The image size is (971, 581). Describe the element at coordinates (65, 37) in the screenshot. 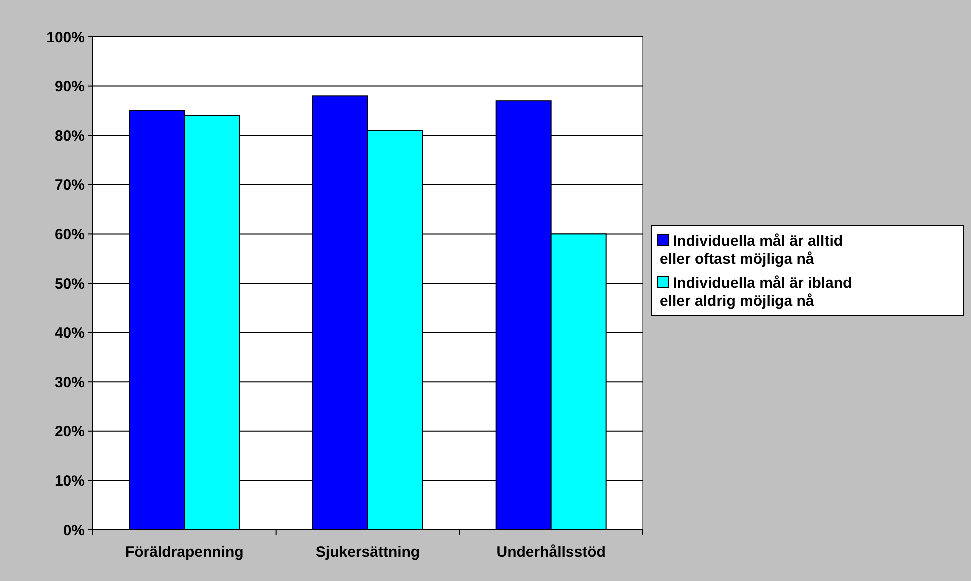

I see `y-tick-label: 100%` at that location.